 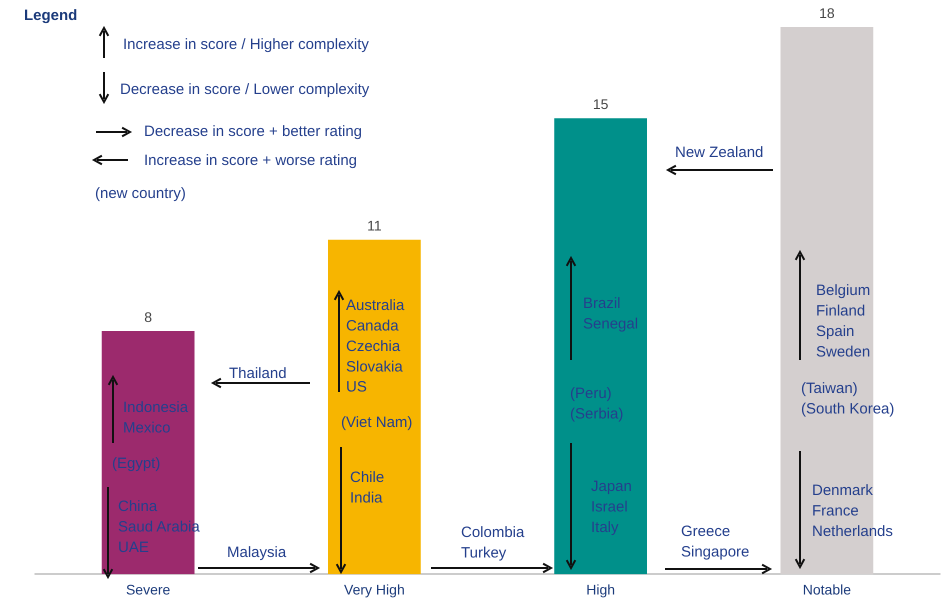 I want to click on annotation: (Taiwan) (South Korea), so click(x=847, y=399).